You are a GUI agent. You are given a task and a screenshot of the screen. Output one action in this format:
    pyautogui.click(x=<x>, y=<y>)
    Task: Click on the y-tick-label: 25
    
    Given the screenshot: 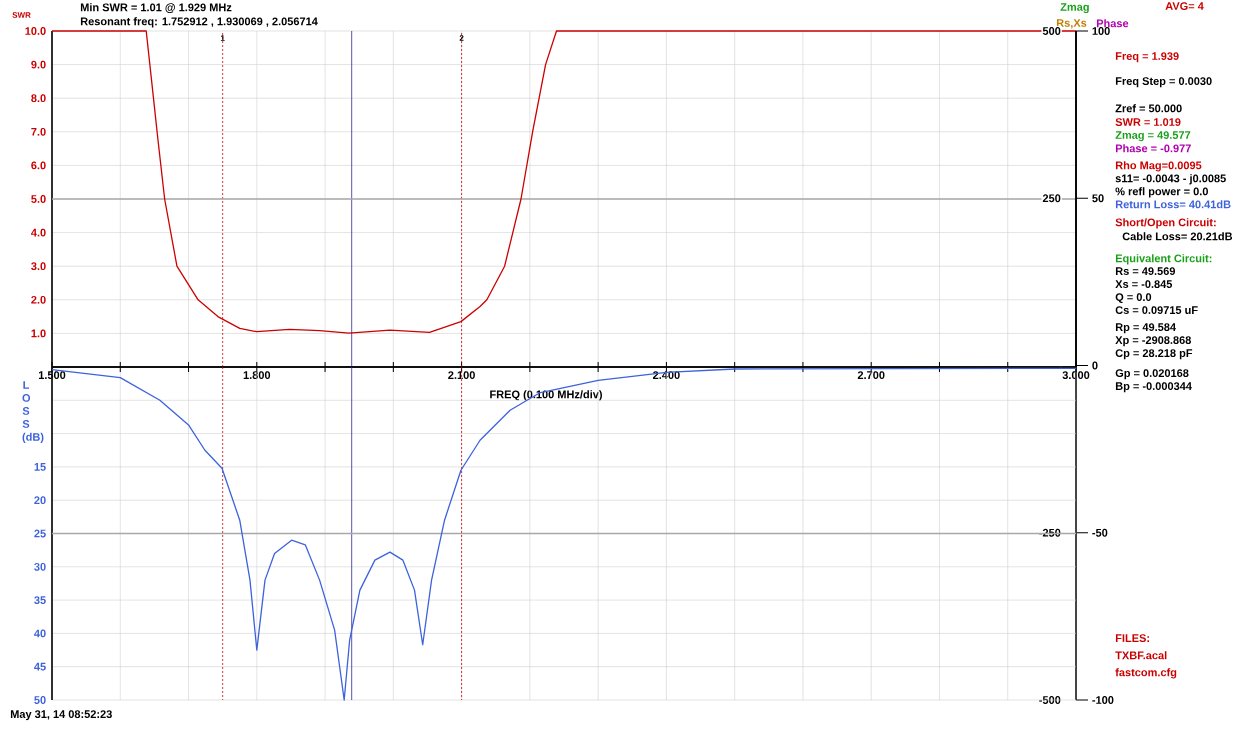 What is the action you would take?
    pyautogui.click(x=40, y=533)
    